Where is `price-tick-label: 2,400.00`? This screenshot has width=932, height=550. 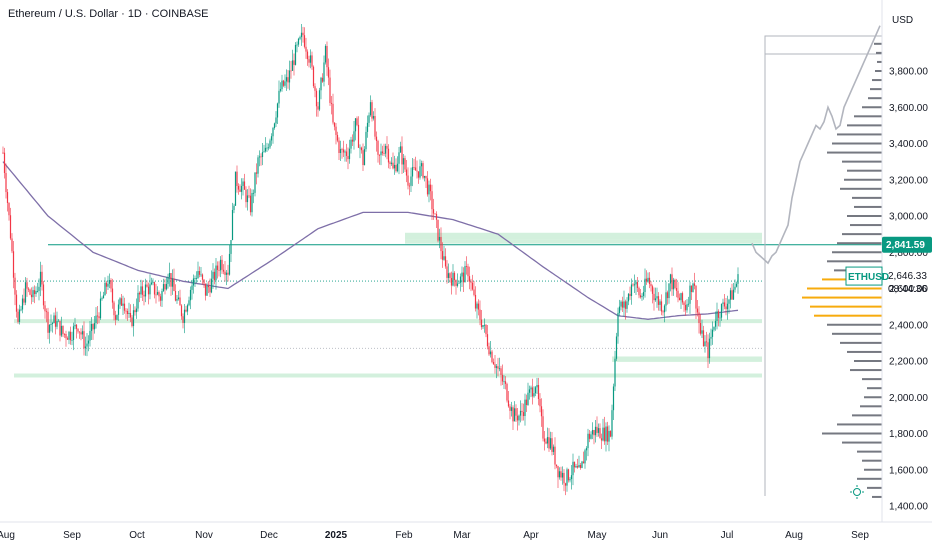
price-tick-label: 2,400.00 is located at coordinates (908, 325).